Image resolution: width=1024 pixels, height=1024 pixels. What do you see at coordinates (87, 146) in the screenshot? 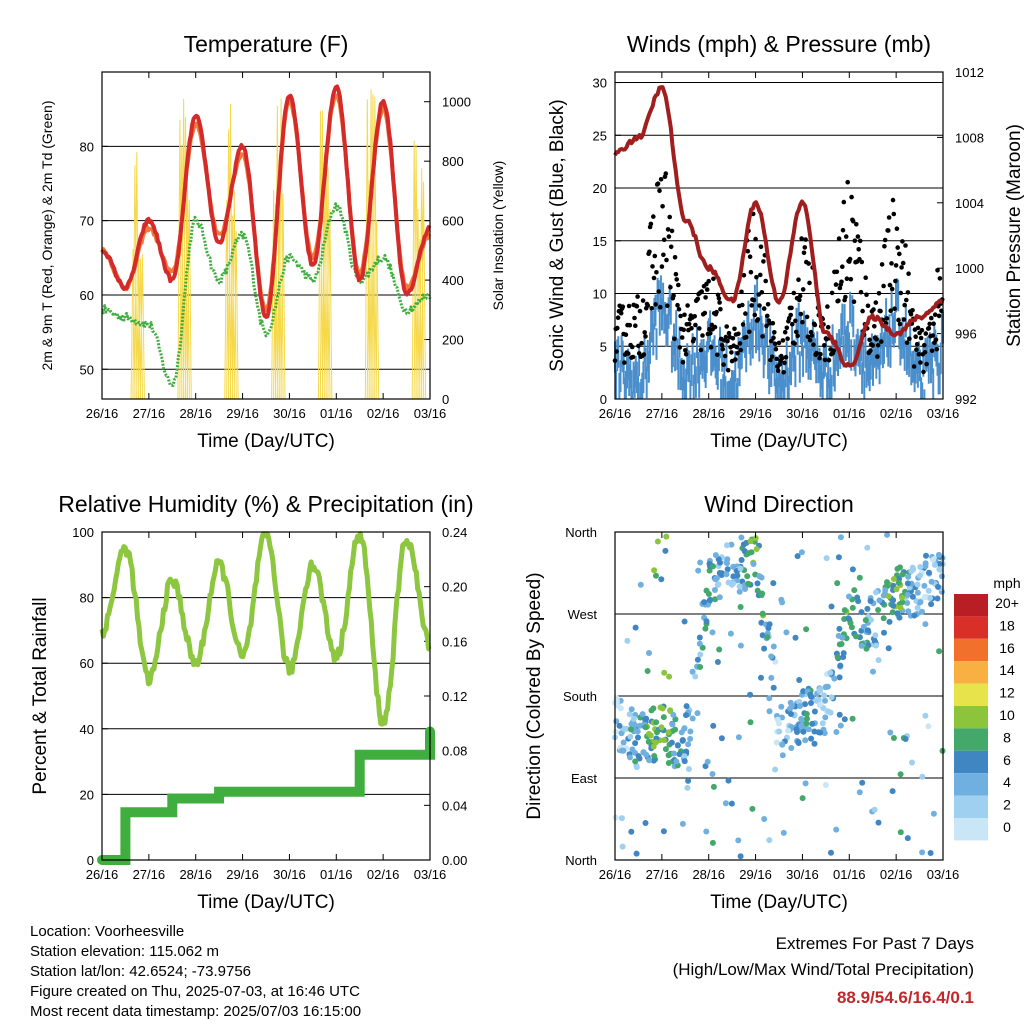
I see `temp-ytick-label: 80` at bounding box center [87, 146].